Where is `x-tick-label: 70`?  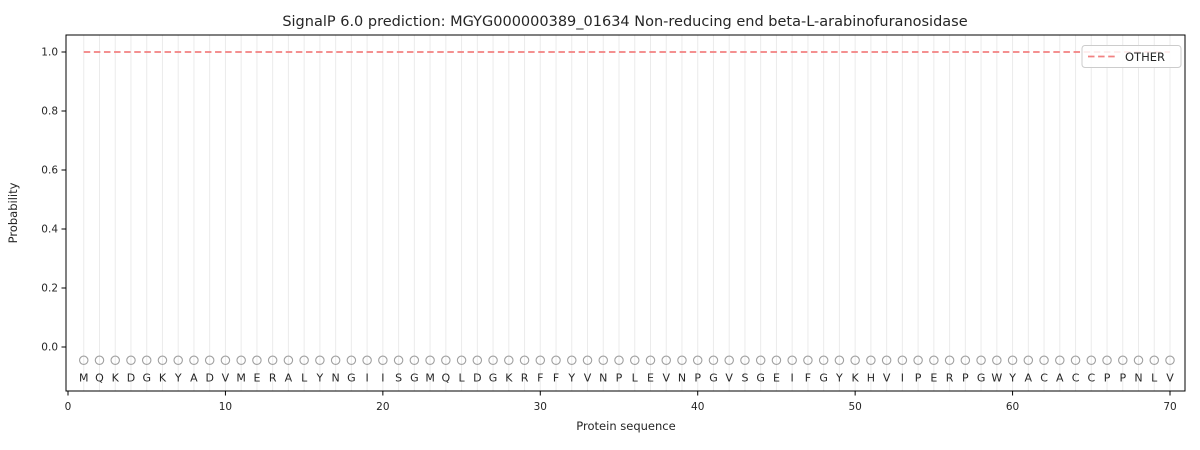
x-tick-label: 70 is located at coordinates (1169, 407).